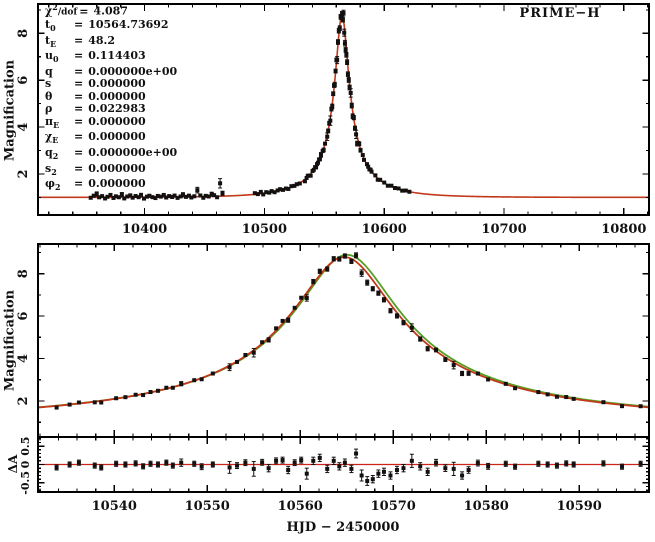 Image resolution: width=655 pixels, height=542 pixels. Describe the element at coordinates (23, 127) in the screenshot. I see `tick-label: 4` at that location.